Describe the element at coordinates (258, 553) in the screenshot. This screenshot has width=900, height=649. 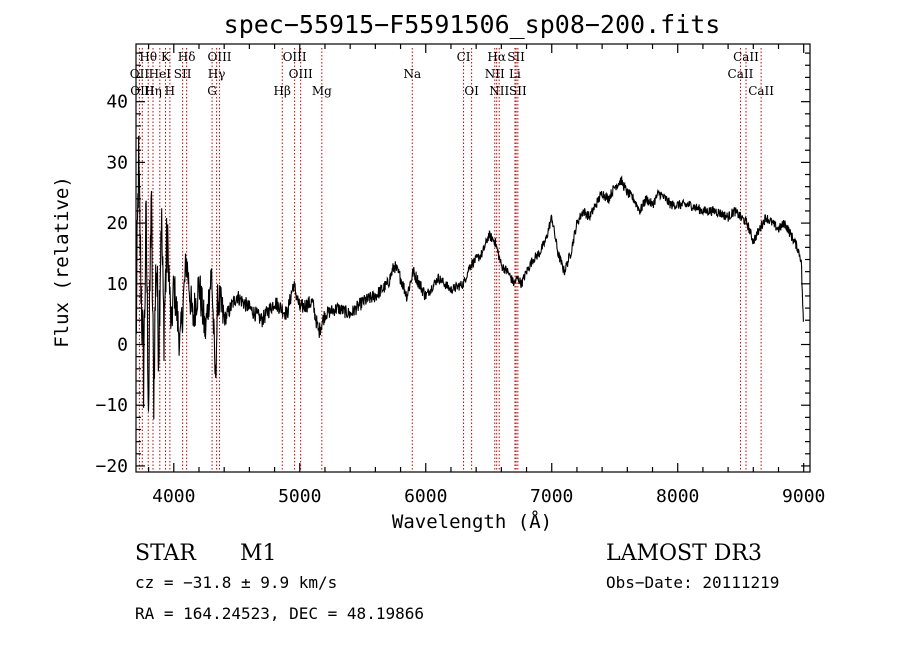
I see `object-subclass: M1` at that location.